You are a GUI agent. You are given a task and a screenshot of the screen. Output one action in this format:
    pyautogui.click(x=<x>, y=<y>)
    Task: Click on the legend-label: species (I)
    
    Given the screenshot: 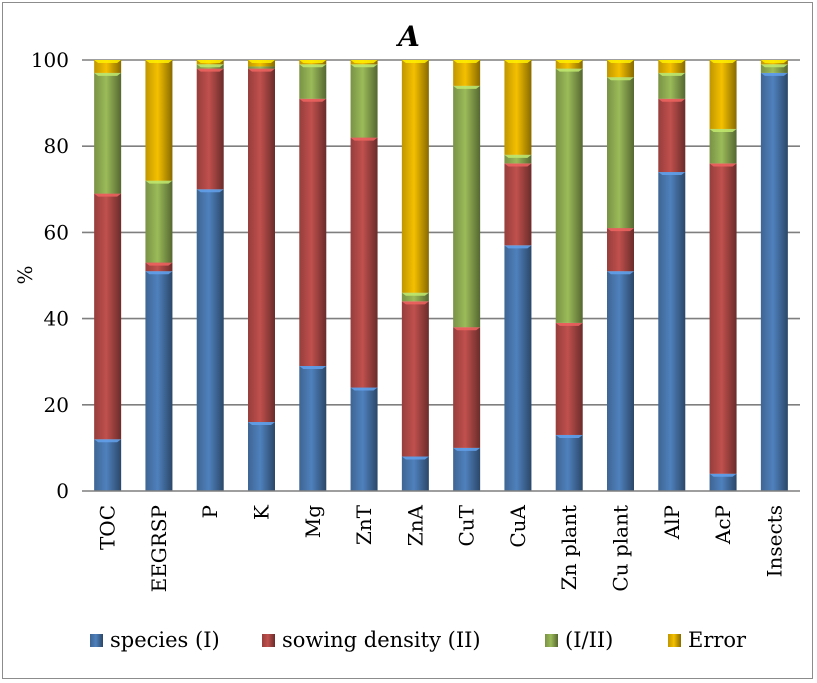 What is the action you would take?
    pyautogui.click(x=165, y=640)
    